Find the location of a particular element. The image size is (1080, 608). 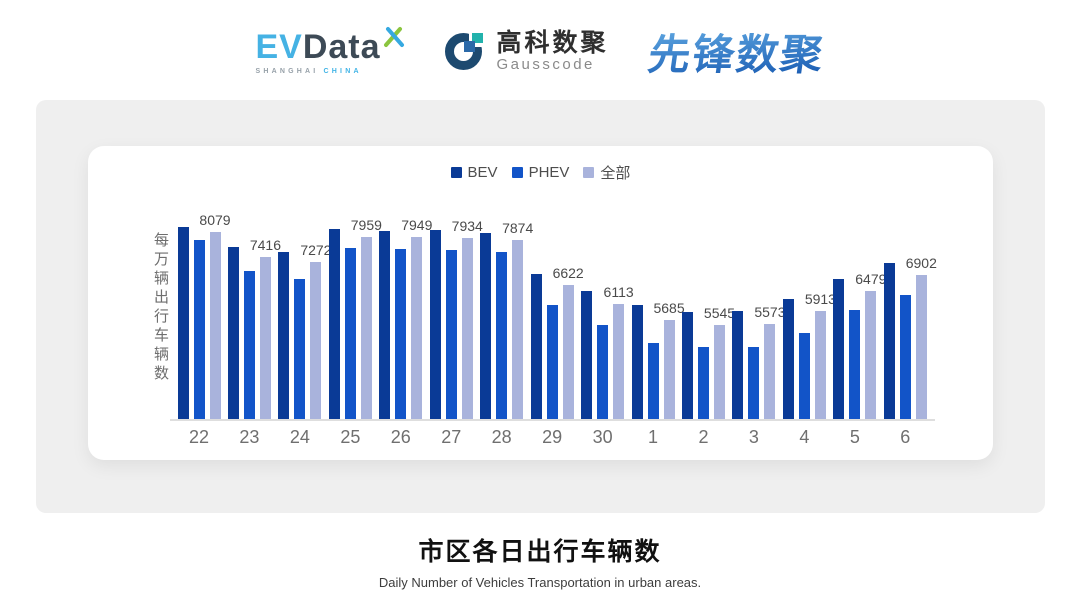

legend-marker-bev is located at coordinates (456, 172).